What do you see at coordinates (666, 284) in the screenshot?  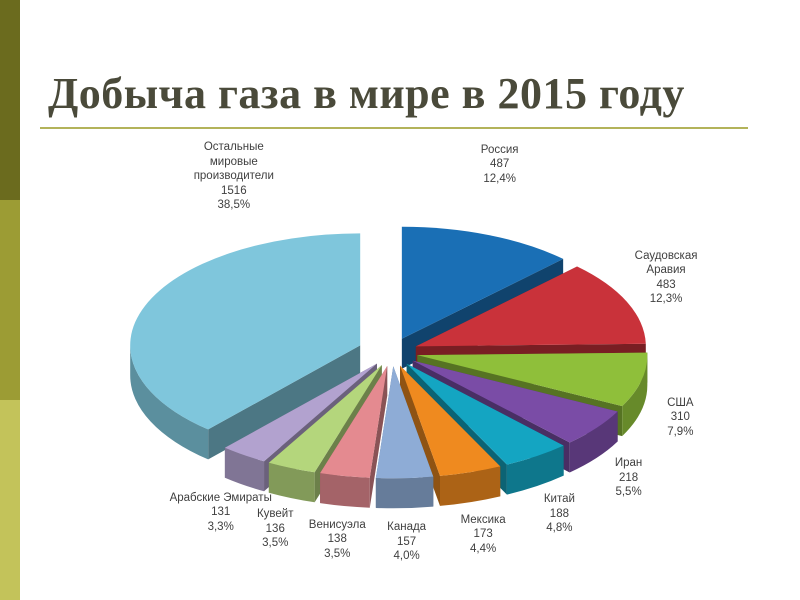 I see `slice-label-value: 483` at bounding box center [666, 284].